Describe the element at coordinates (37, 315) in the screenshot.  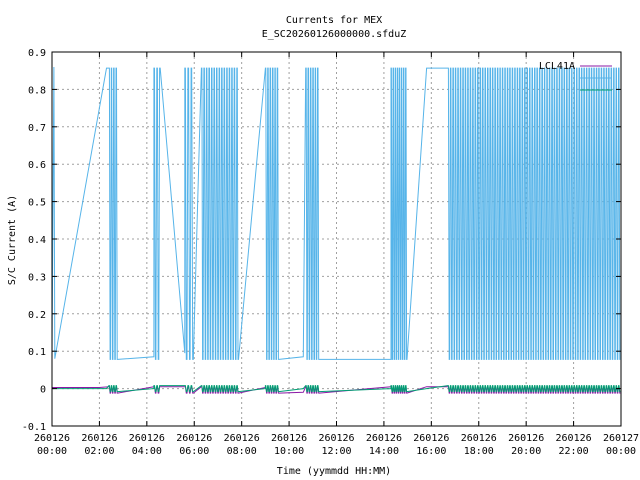
I see `y-tick-label: 0.2` at that location.